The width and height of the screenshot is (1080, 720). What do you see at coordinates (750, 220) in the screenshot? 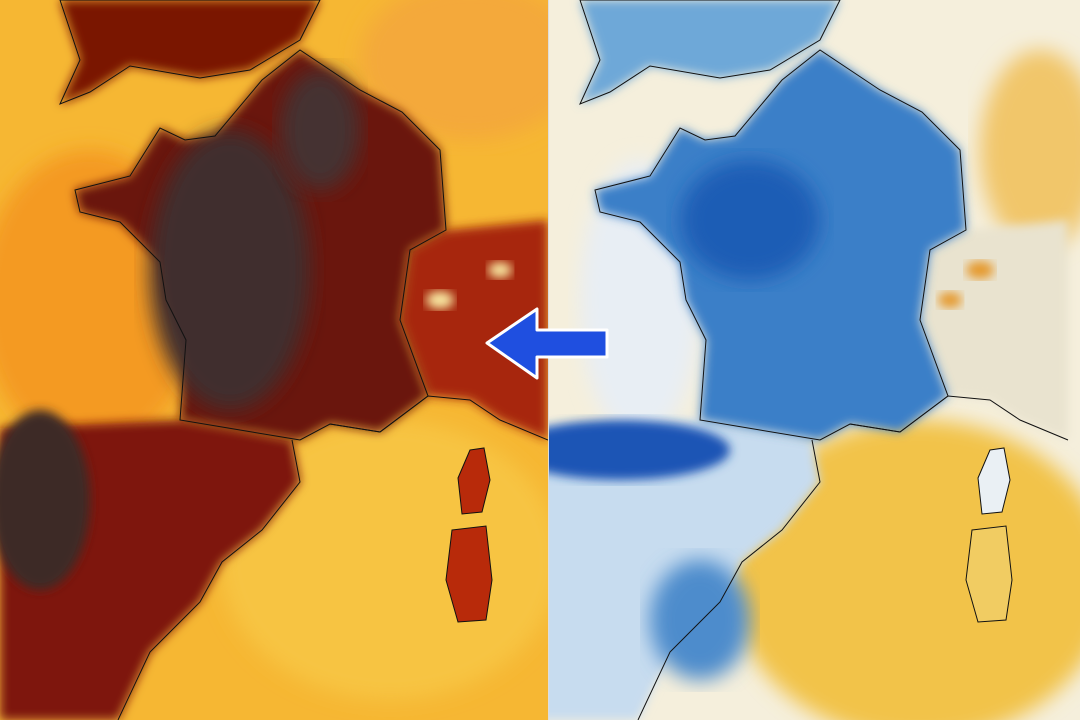
I see `france-cold-core` at bounding box center [750, 220].